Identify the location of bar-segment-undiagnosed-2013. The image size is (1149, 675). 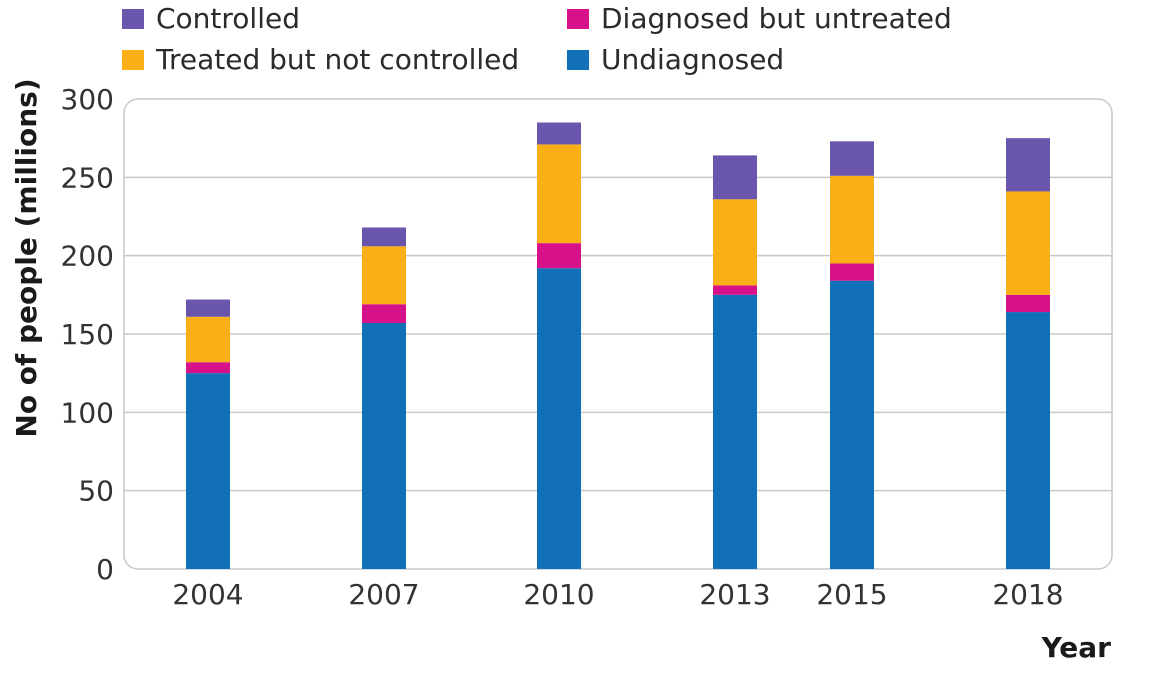
(735, 431).